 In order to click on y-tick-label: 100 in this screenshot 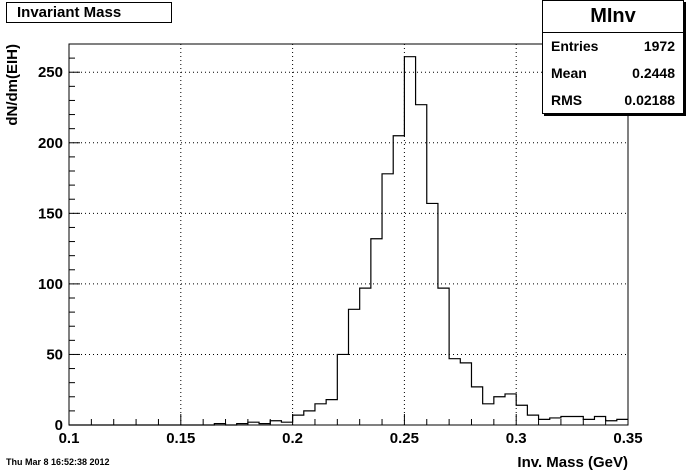, I will do `click(50, 284)`.